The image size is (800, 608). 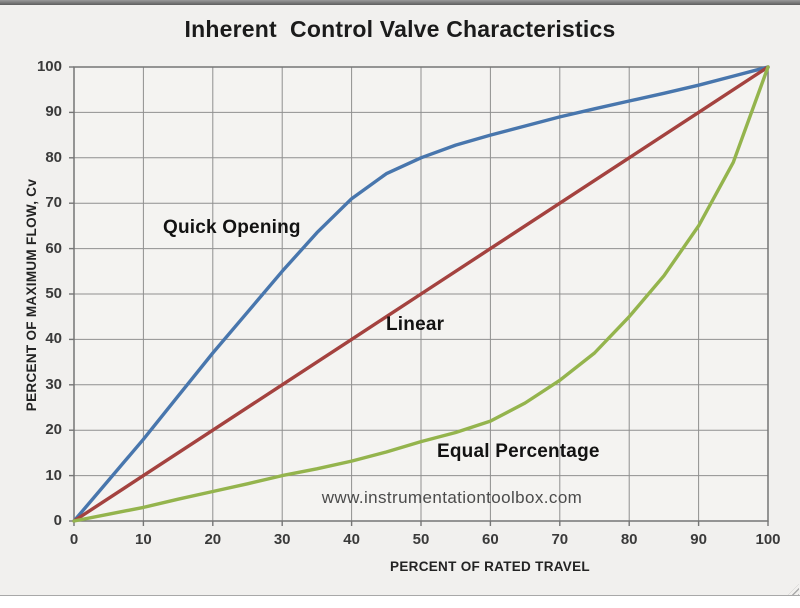 I want to click on y-tick-label-30: 30, so click(x=53, y=384).